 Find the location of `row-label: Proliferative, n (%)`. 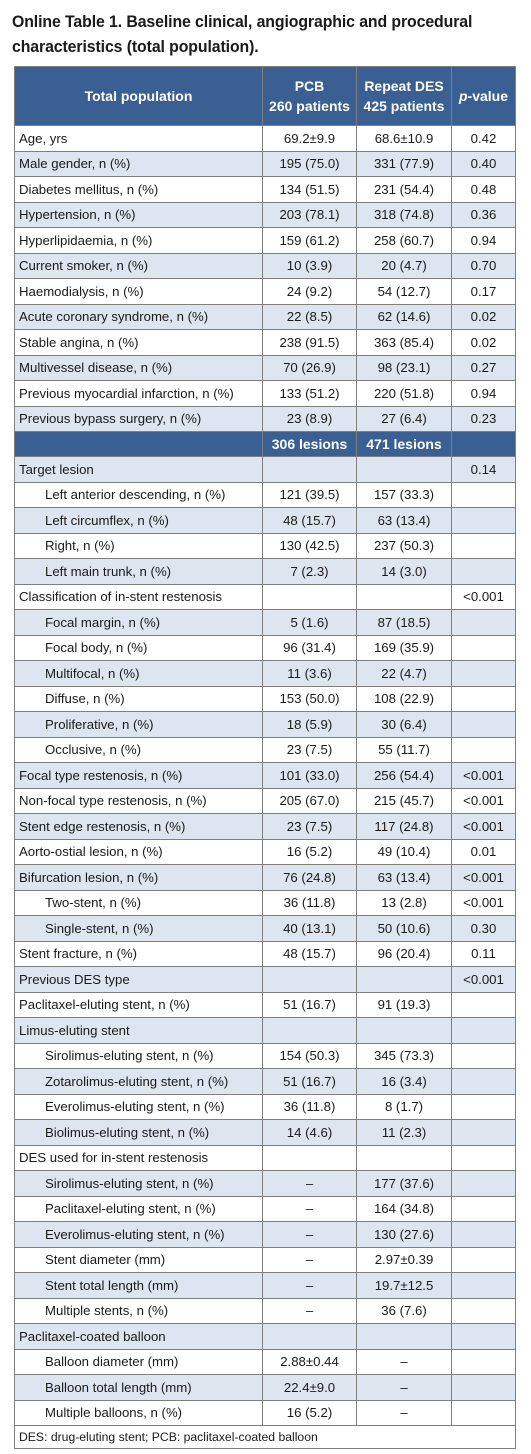

row-label: Proliferative, n (%) is located at coordinates (138, 724).